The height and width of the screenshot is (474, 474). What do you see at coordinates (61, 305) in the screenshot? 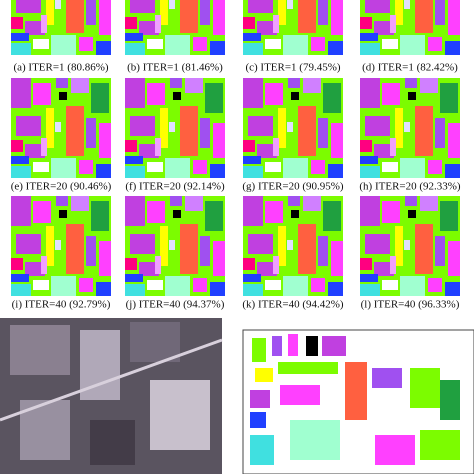
I see `panel-caption: (i) ITER=40 (92.79%)` at bounding box center [61, 305].